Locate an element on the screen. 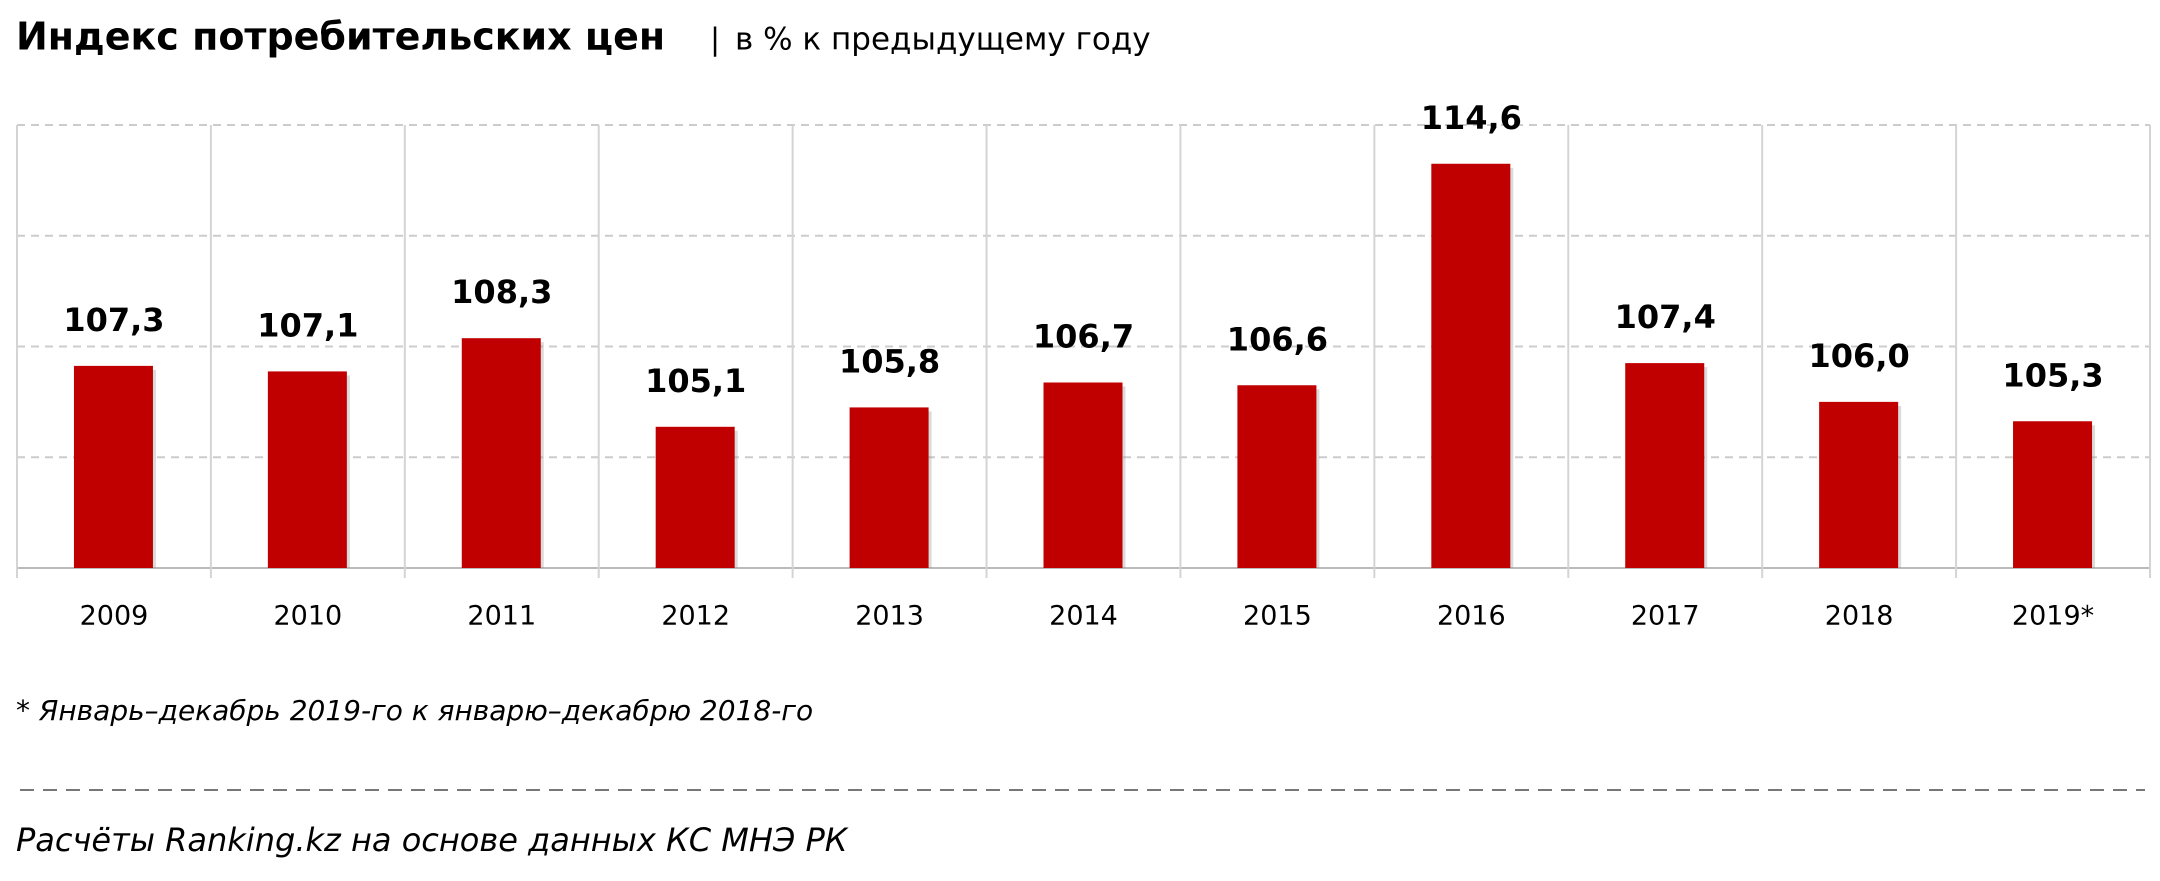 This screenshot has height=881, width=2160. value-label: 107,4 is located at coordinates (1665, 317).